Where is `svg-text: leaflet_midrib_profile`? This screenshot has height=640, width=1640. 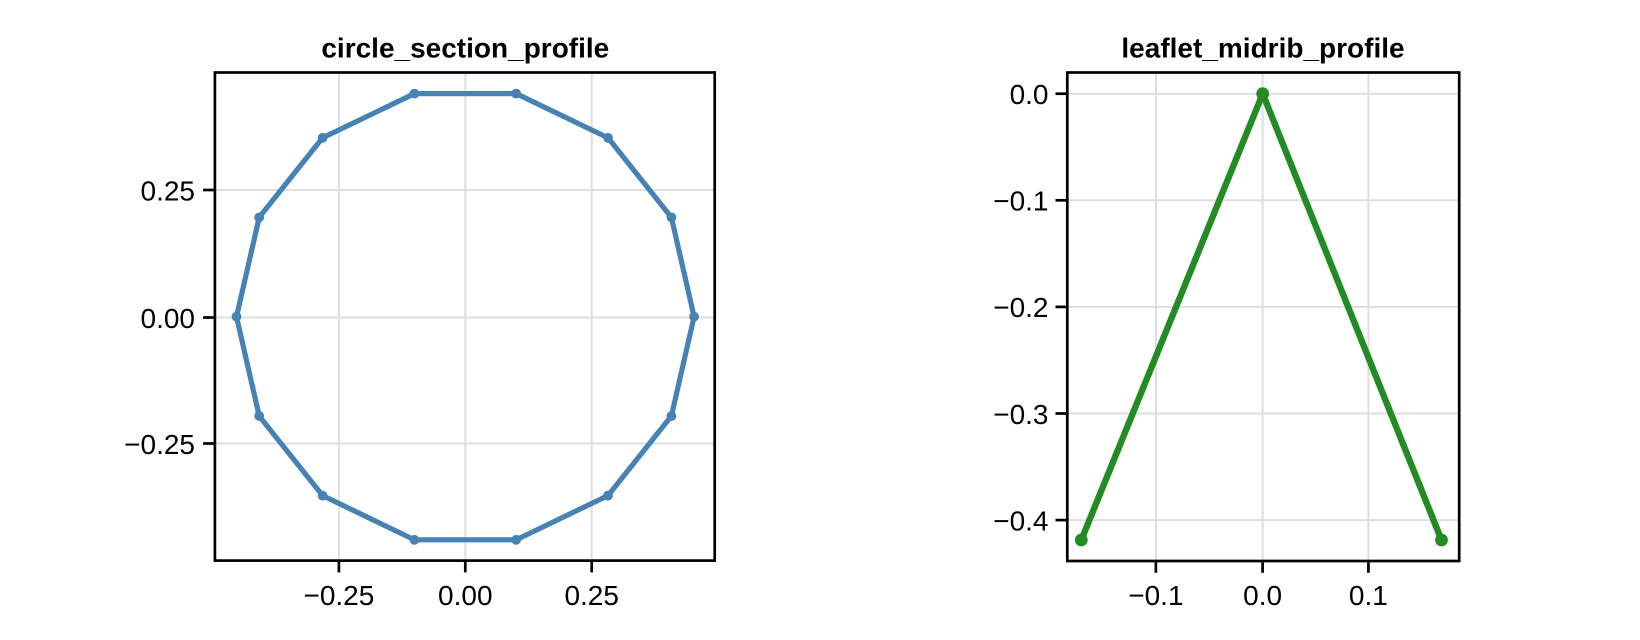
svg-text: leaflet_midrib_profile is located at coordinates (1262, 48).